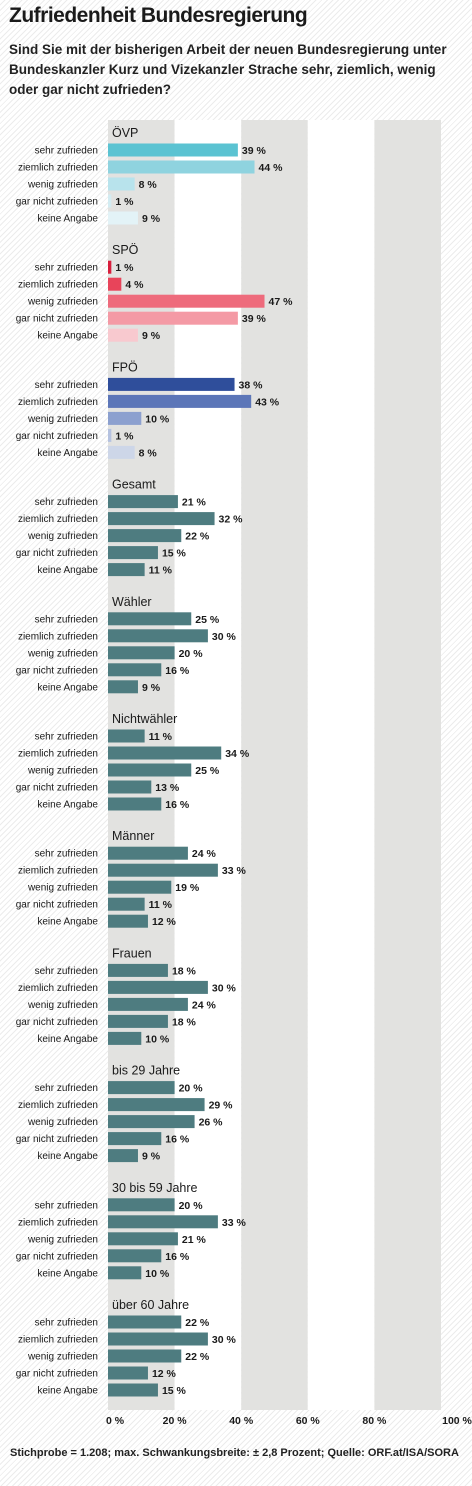 This screenshot has height=1486, width=472. I want to click on value-label: 38 %, so click(251, 385).